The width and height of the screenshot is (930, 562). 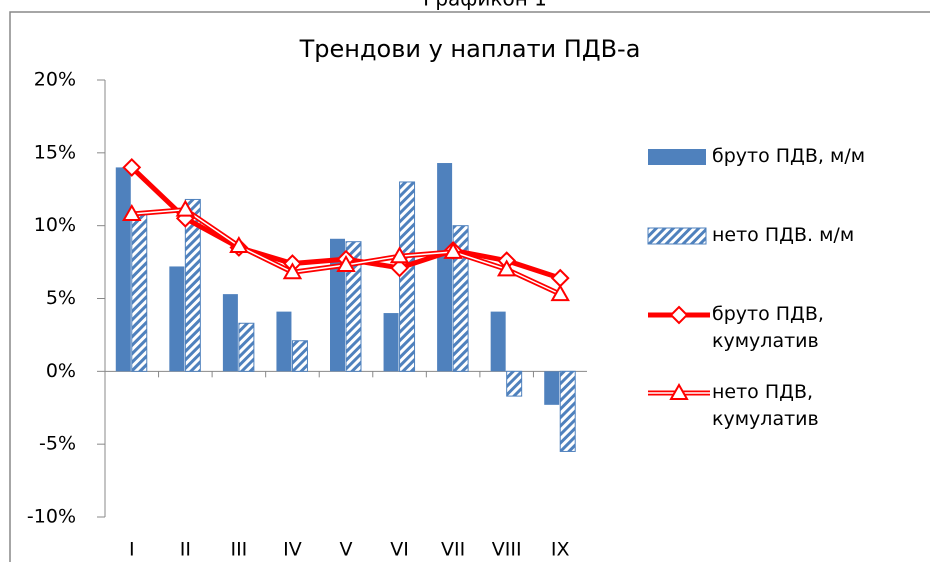 What do you see at coordinates (61, 298) in the screenshot?
I see `y-tick-label: 5%` at bounding box center [61, 298].